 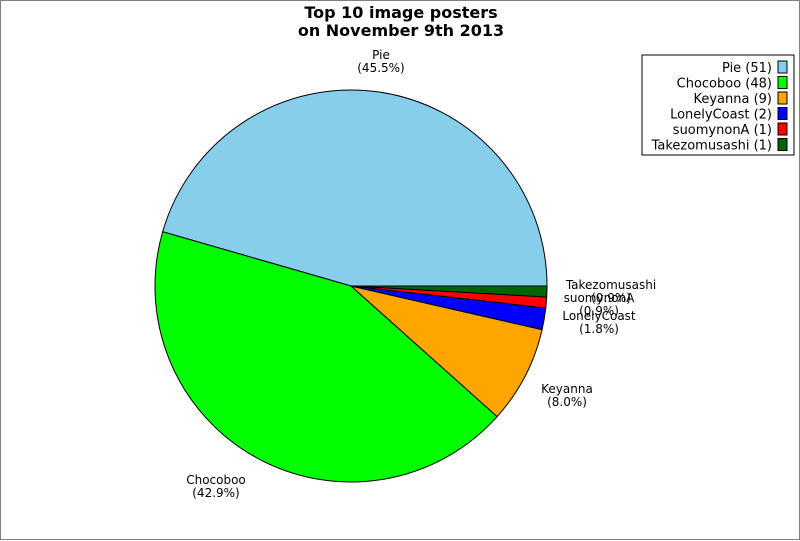 I want to click on slice-label-keyanna: Keyanna, so click(x=567, y=389).